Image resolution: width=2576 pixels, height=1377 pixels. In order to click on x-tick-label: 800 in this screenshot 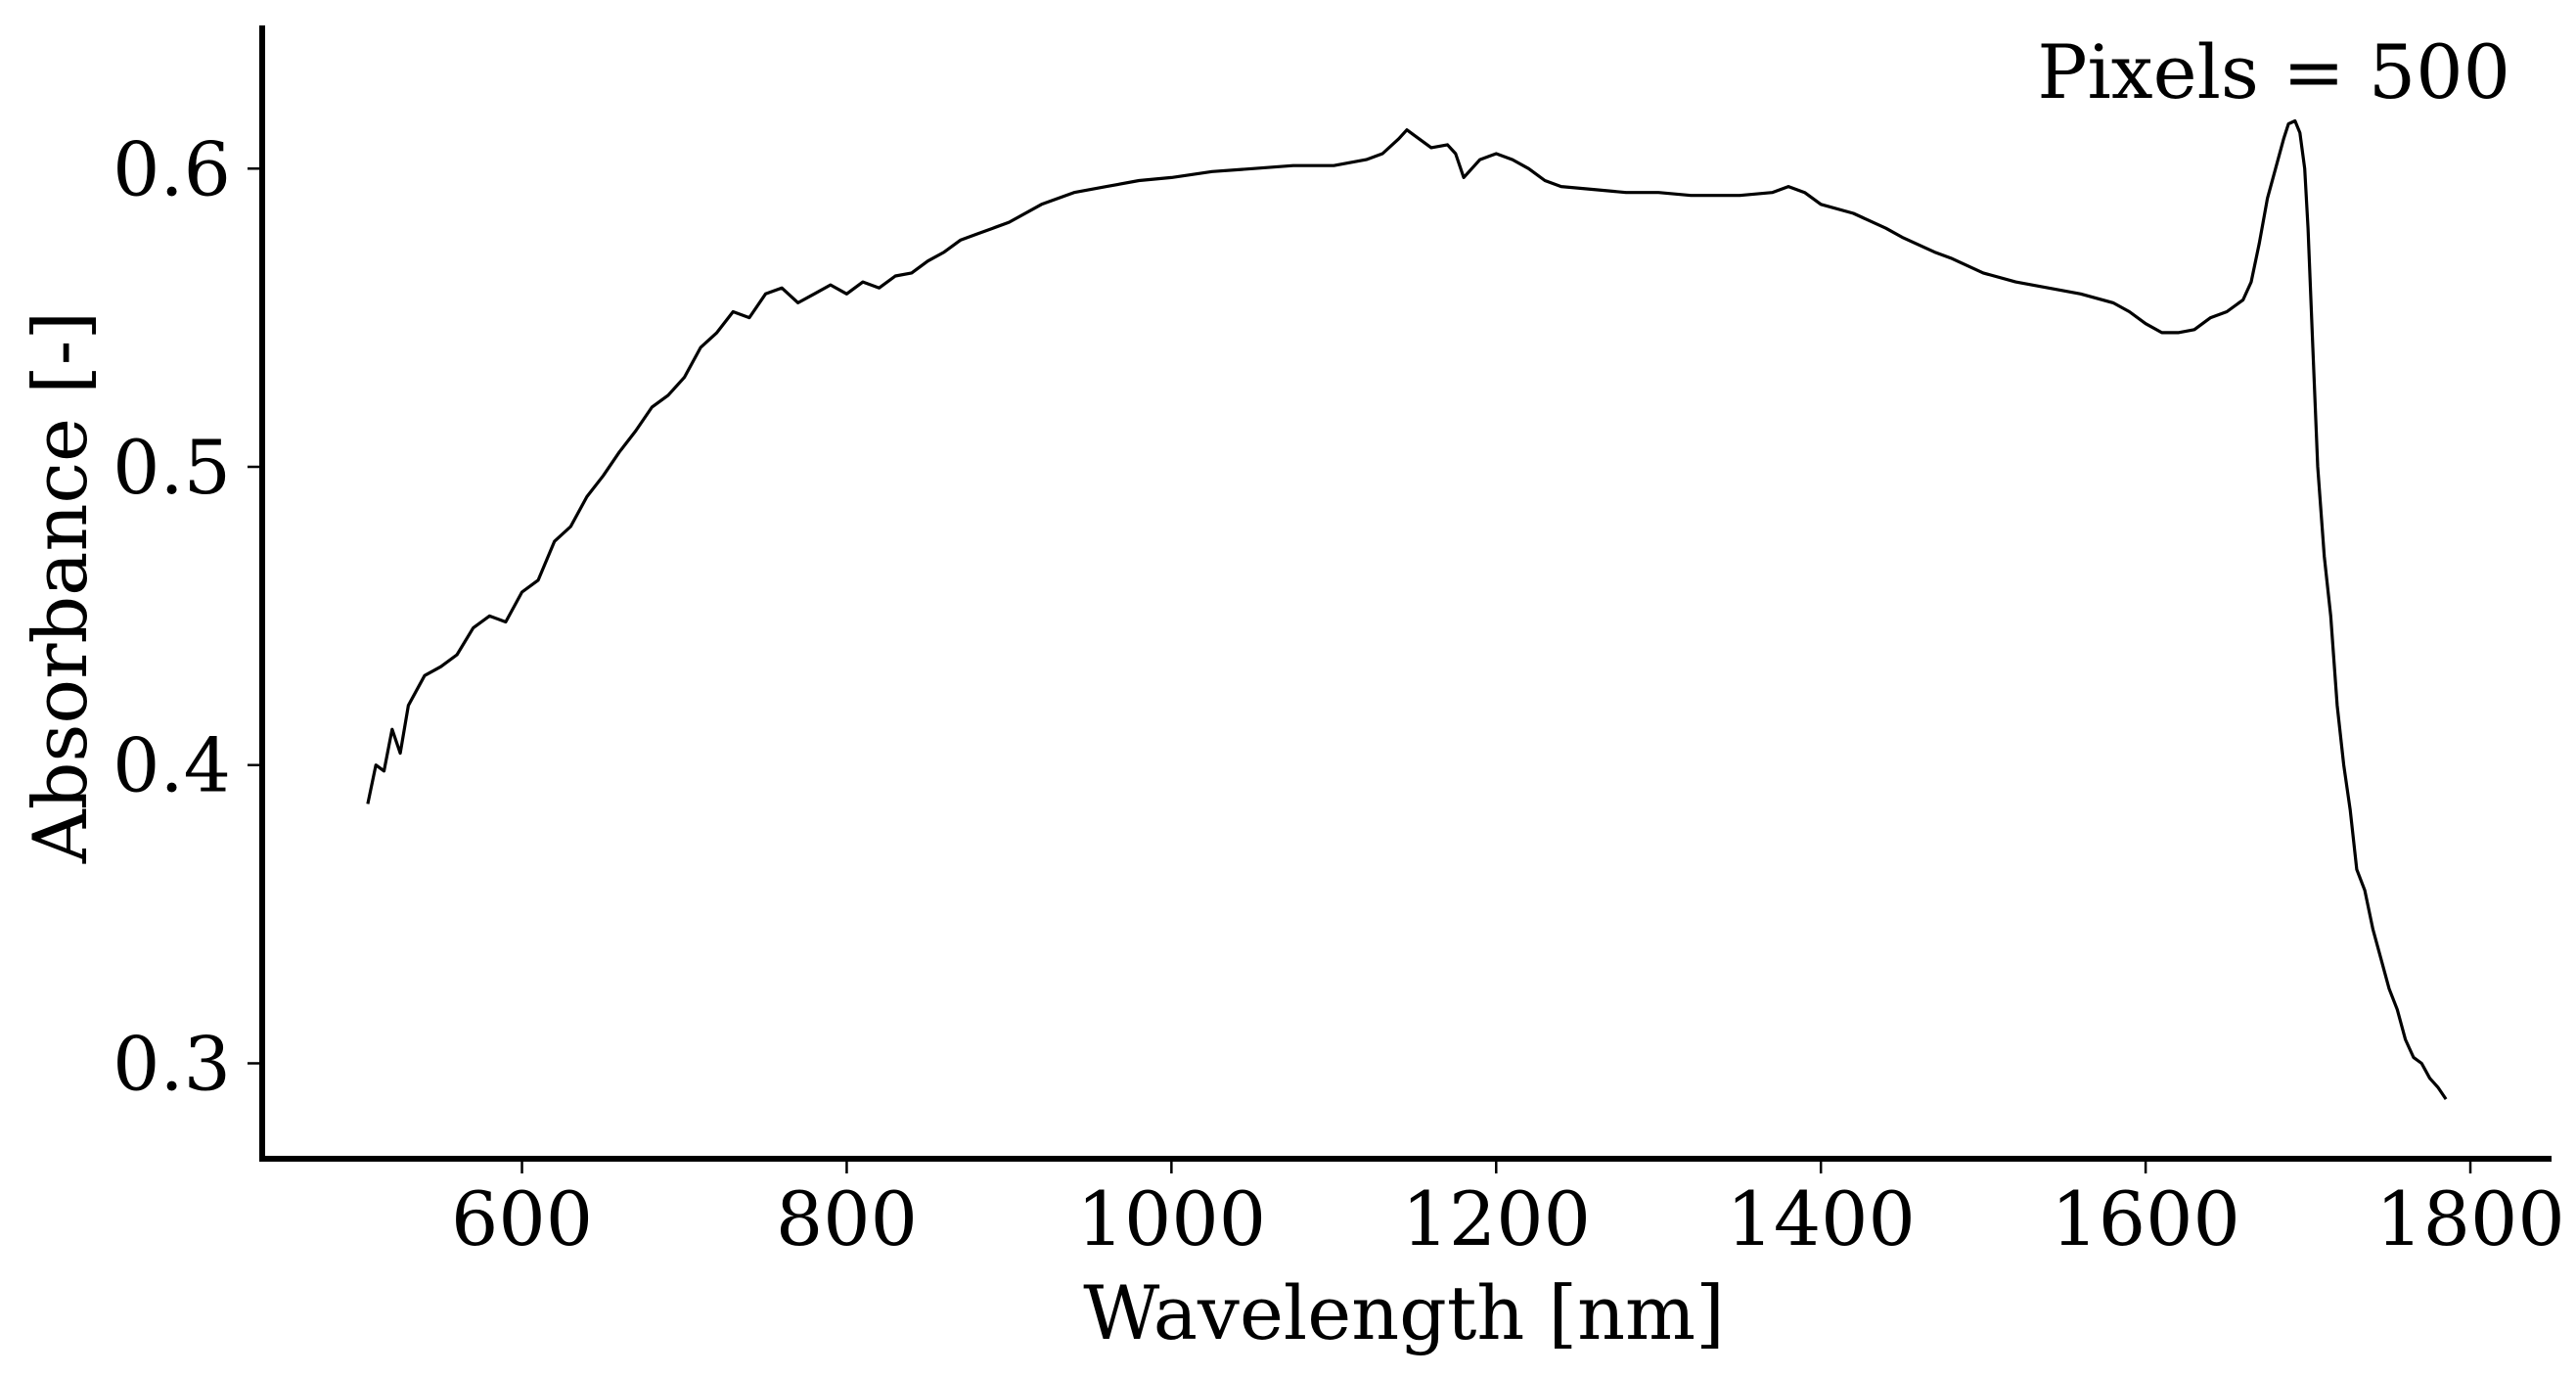, I will do `click(847, 1219)`.